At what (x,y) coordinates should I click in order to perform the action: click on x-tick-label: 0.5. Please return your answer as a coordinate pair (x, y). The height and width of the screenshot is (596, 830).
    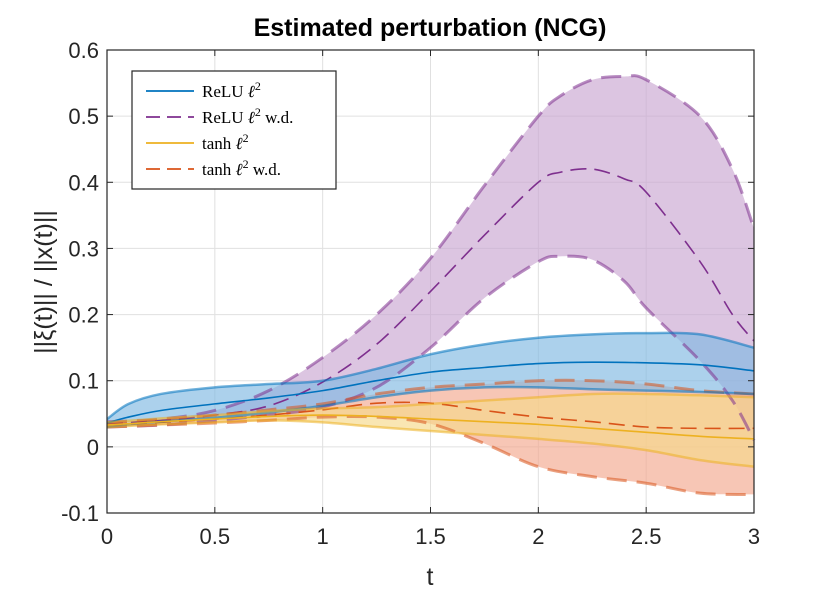
    Looking at the image, I should click on (215, 536).